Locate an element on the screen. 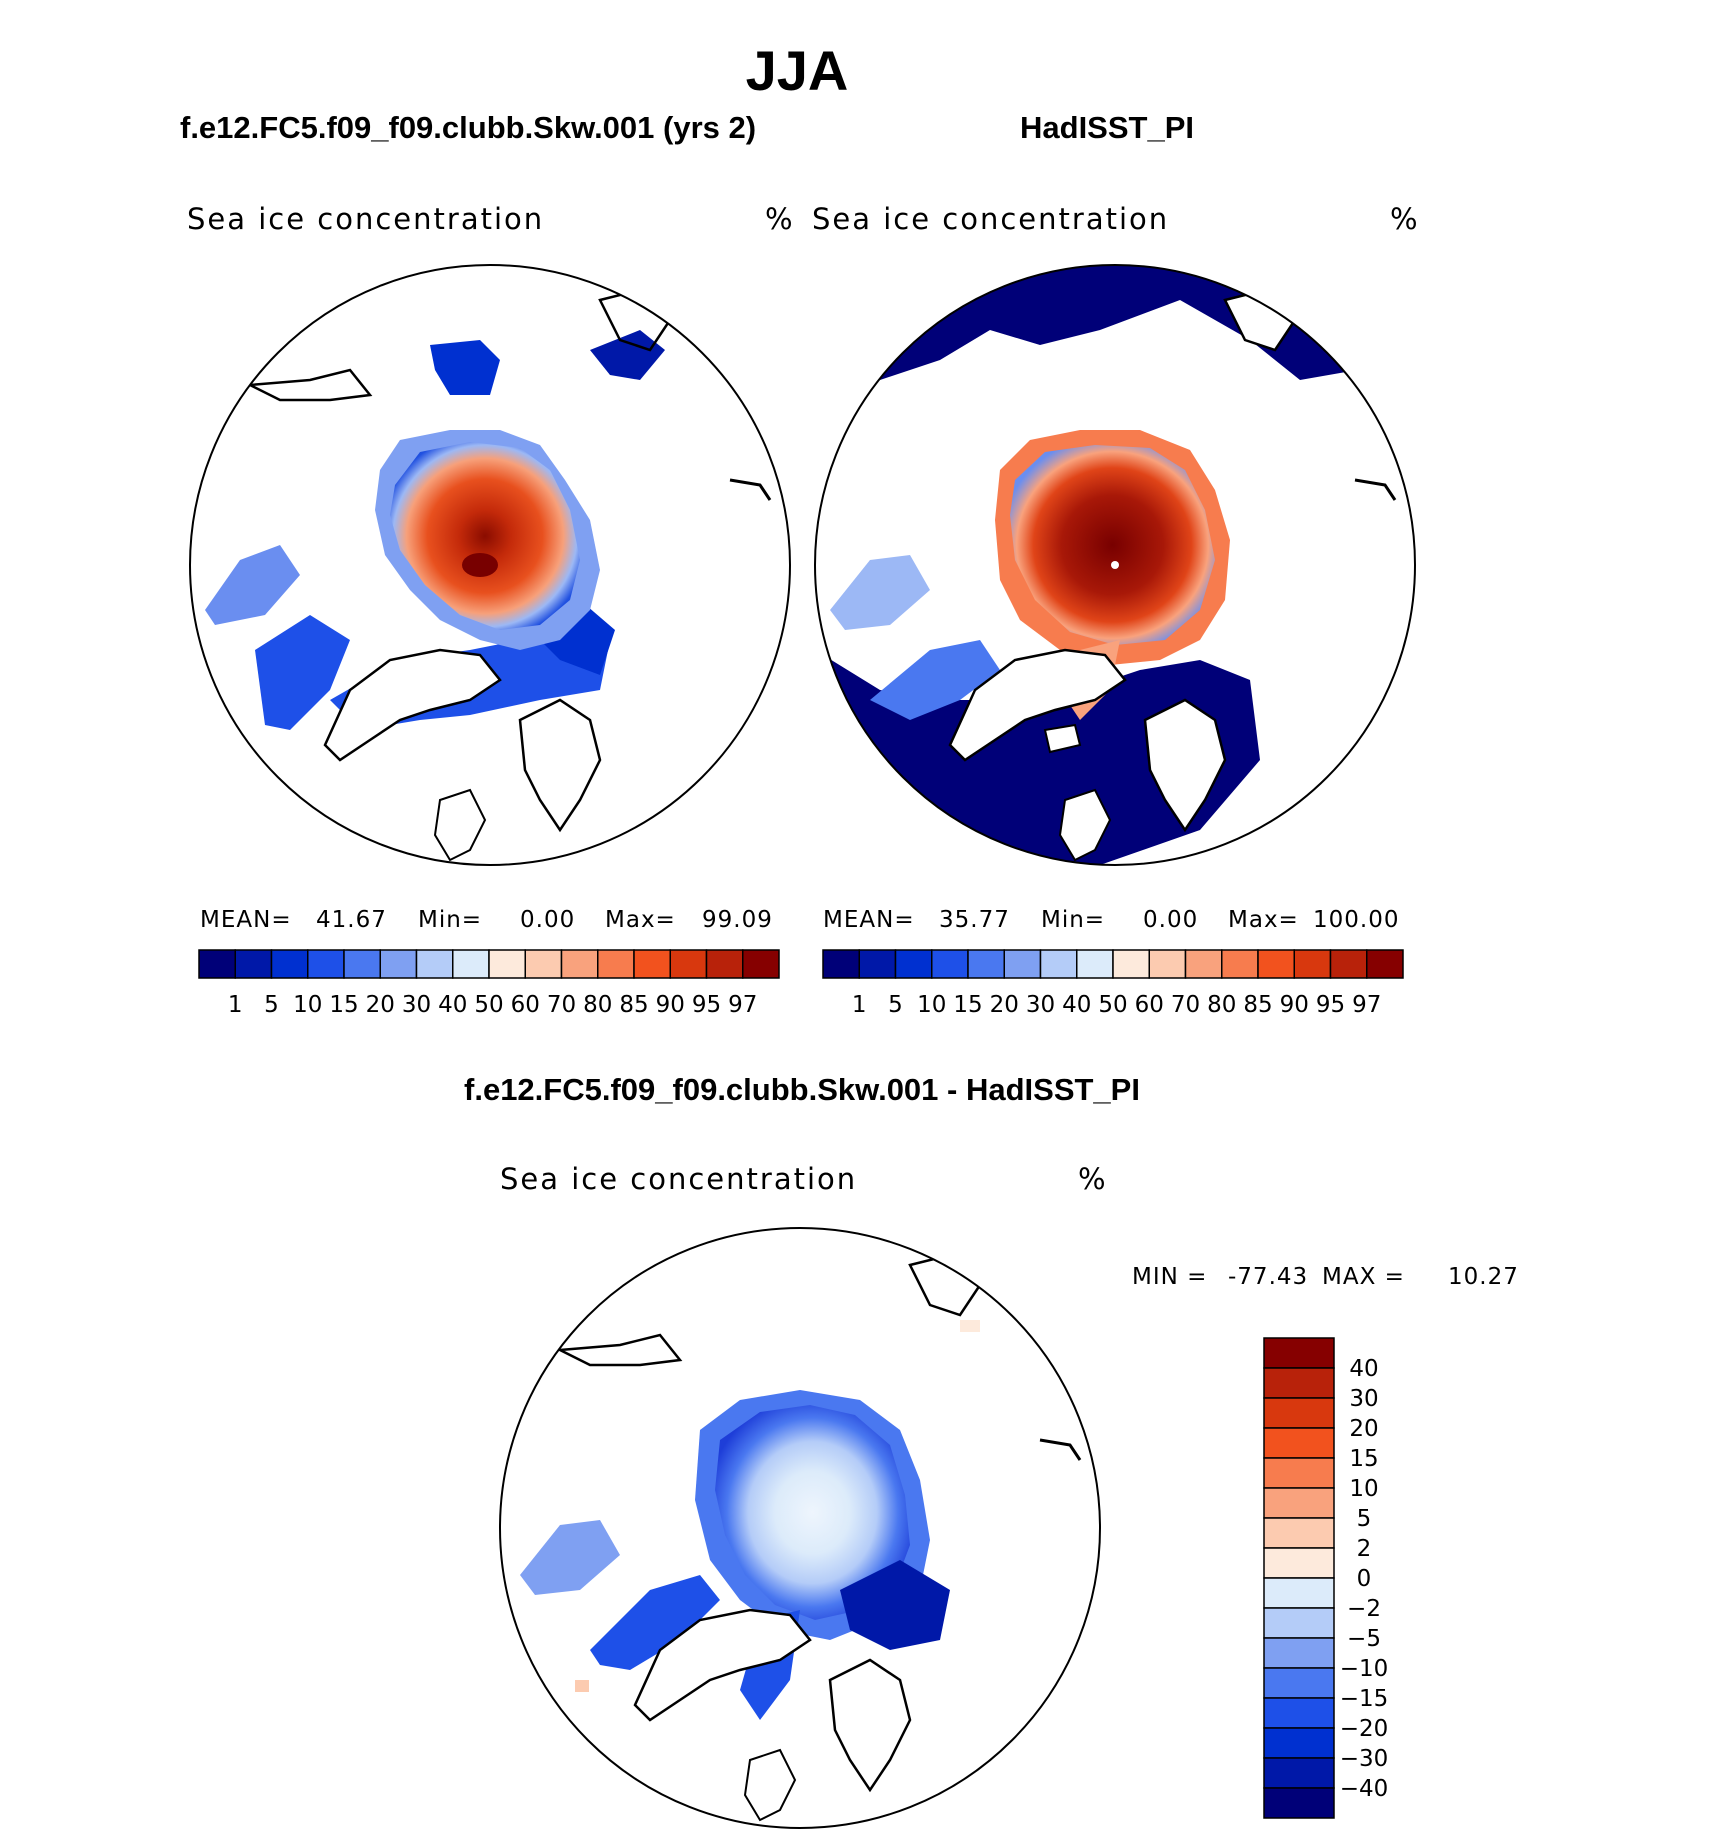  map-model is located at coordinates (490, 565).